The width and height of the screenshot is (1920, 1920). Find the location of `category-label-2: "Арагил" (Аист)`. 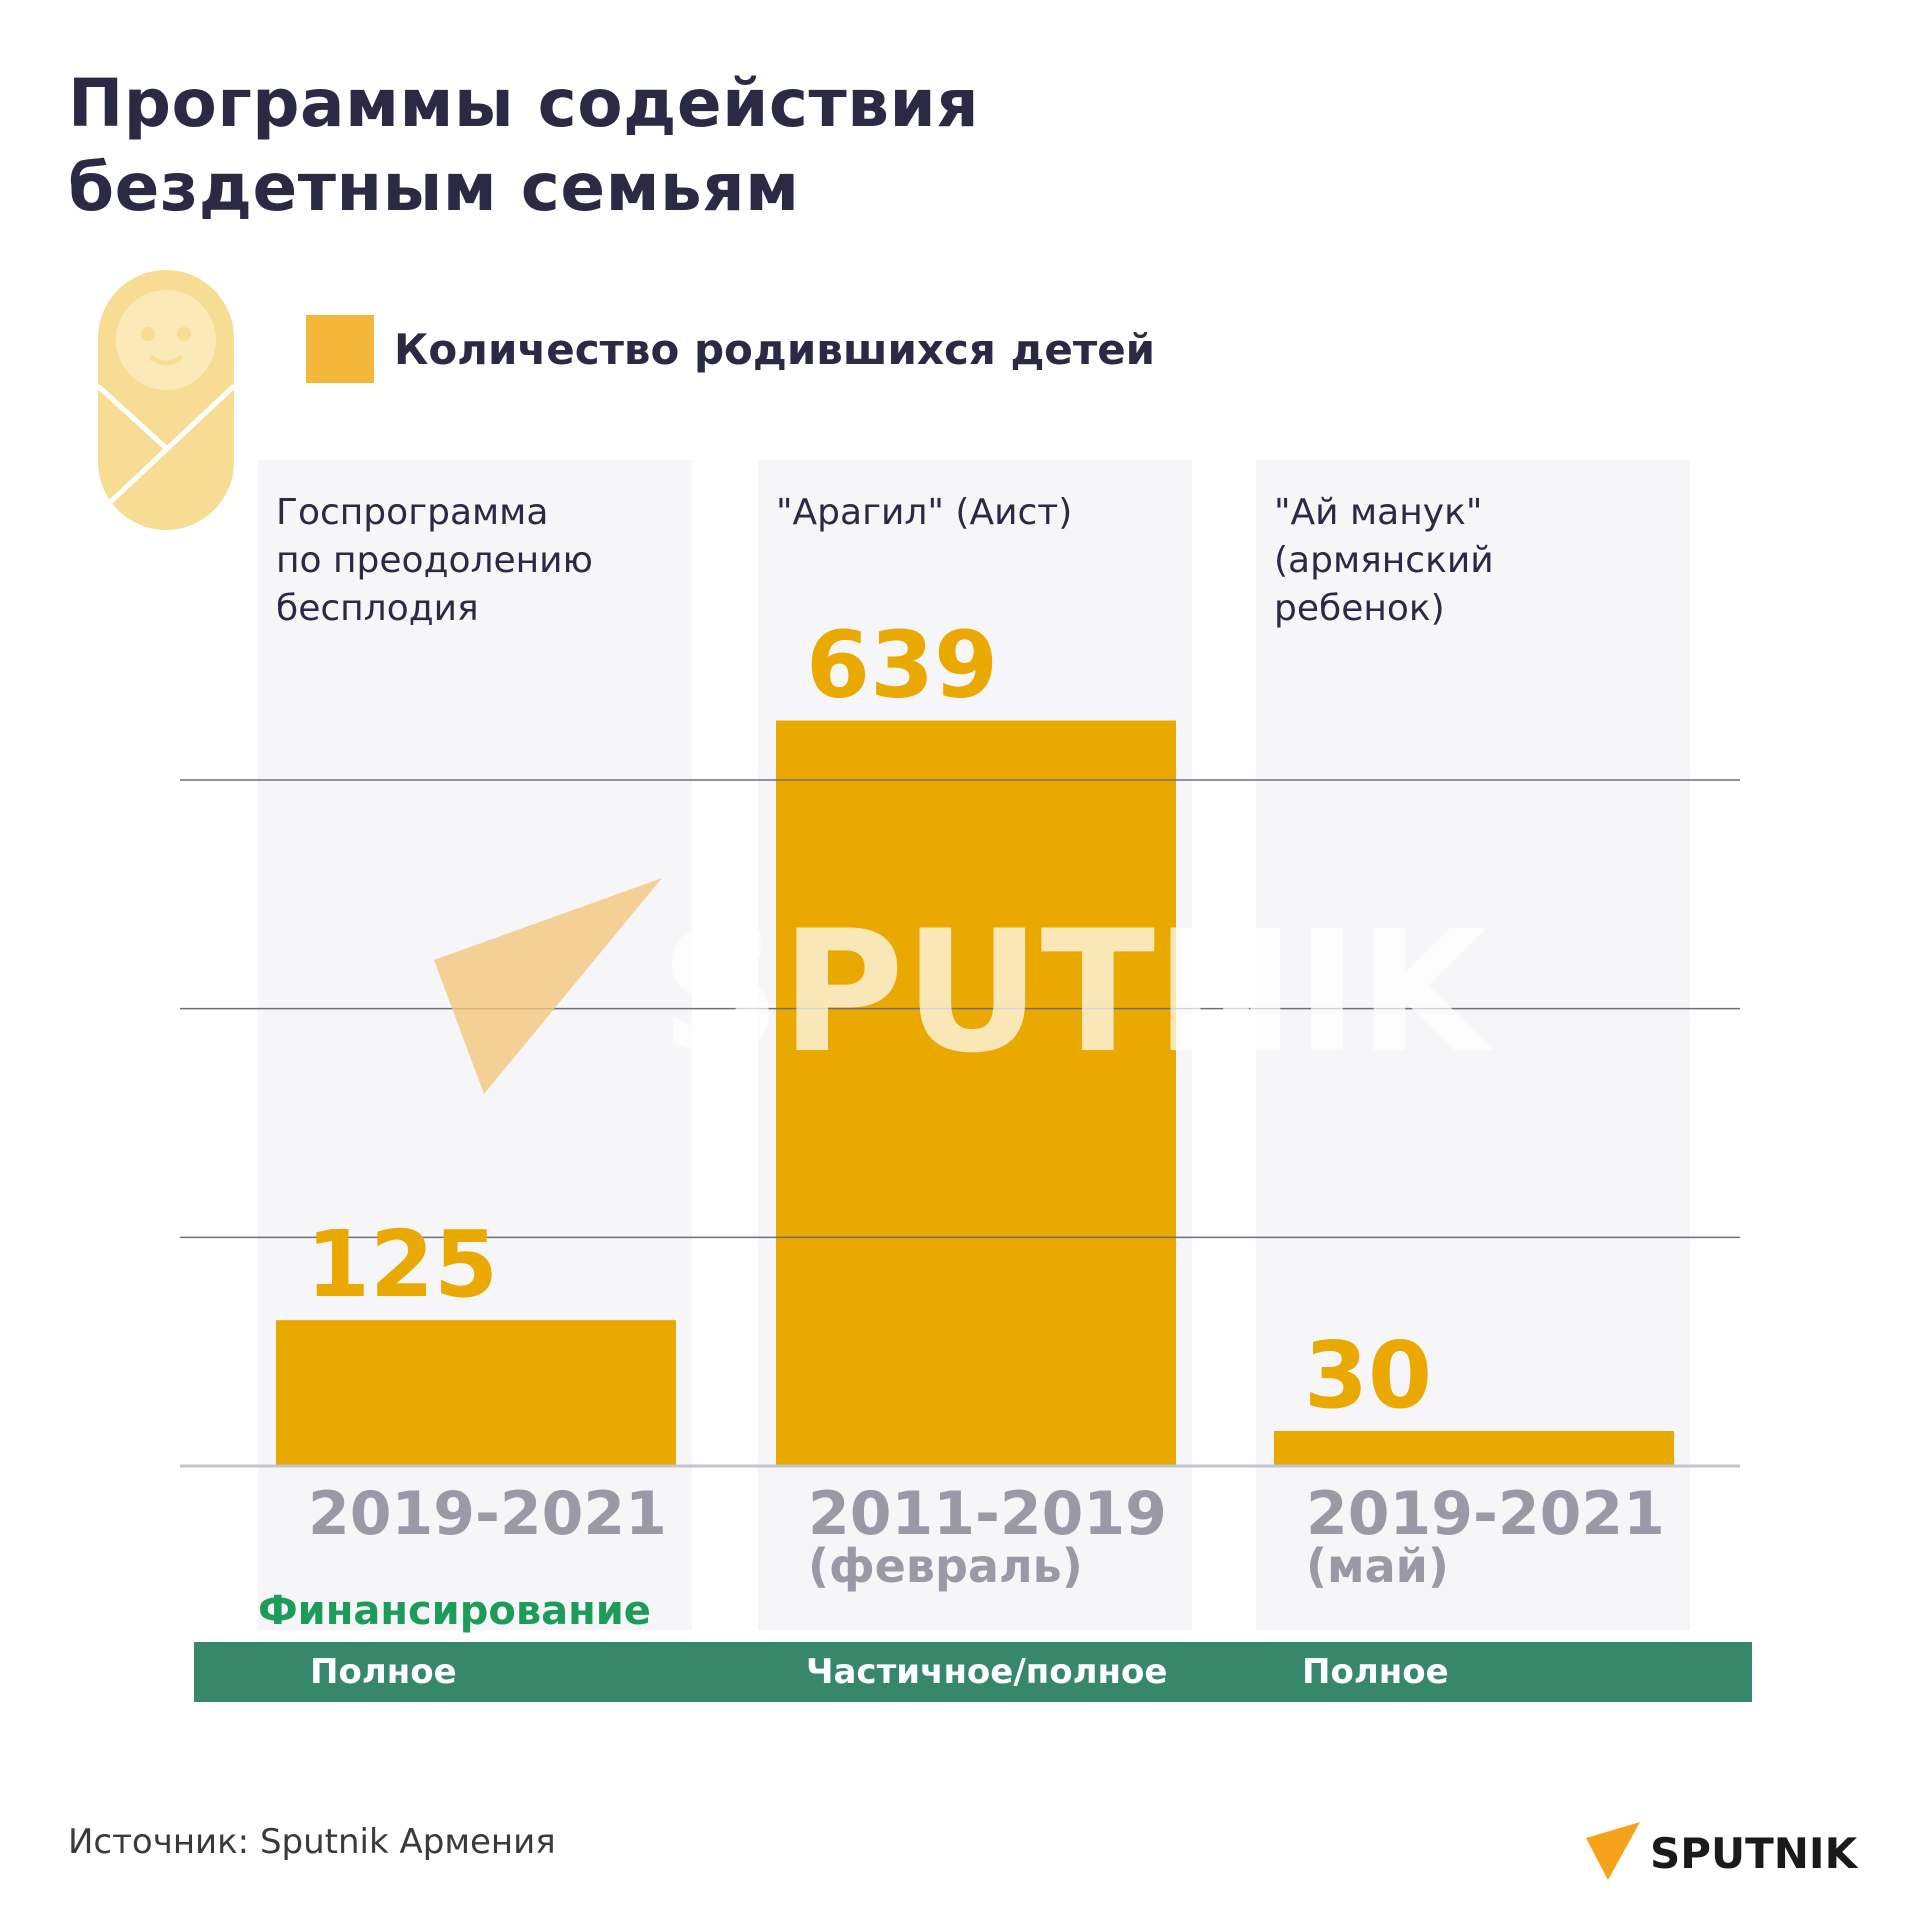

category-label-2: "Арагил" (Аист) is located at coordinates (924, 512).